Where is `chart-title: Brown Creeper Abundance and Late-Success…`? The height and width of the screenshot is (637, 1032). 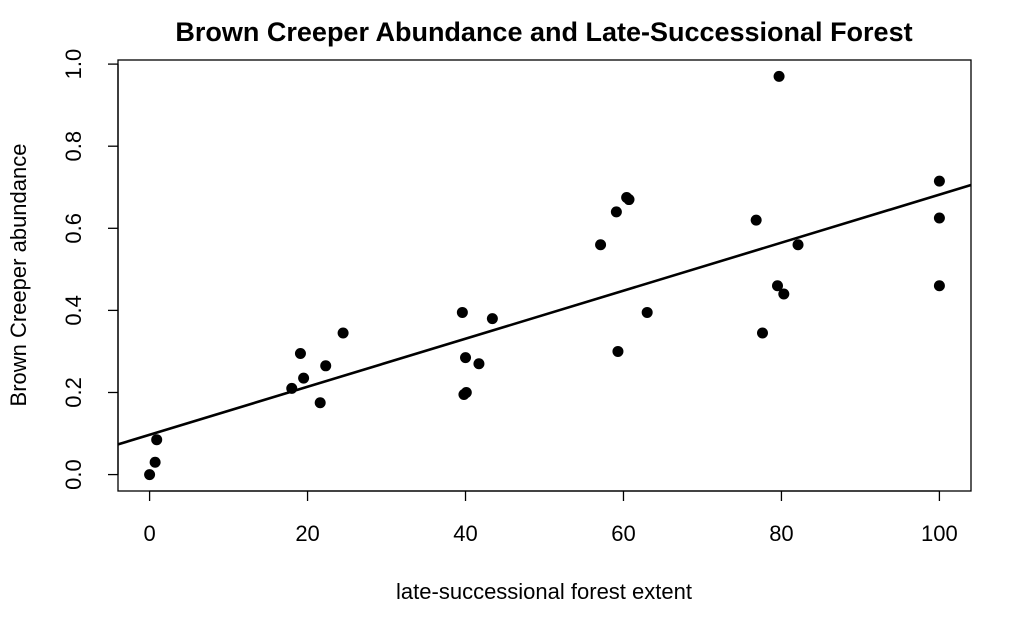
chart-title: Brown Creeper Abundance and Late-Success… is located at coordinates (543, 32).